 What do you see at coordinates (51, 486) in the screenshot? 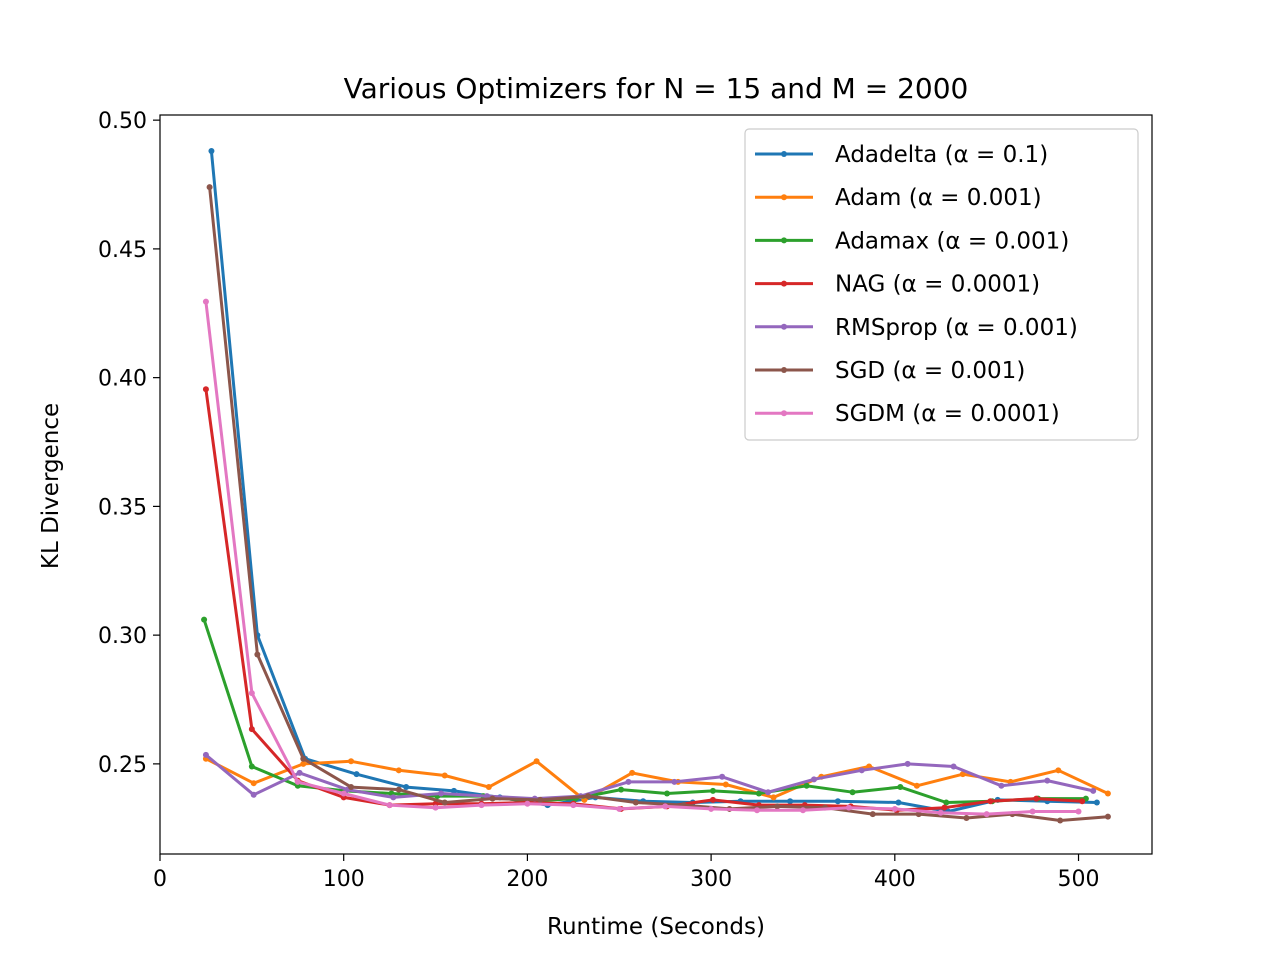
I see `y-axis-label: KL Divergence` at bounding box center [51, 486].